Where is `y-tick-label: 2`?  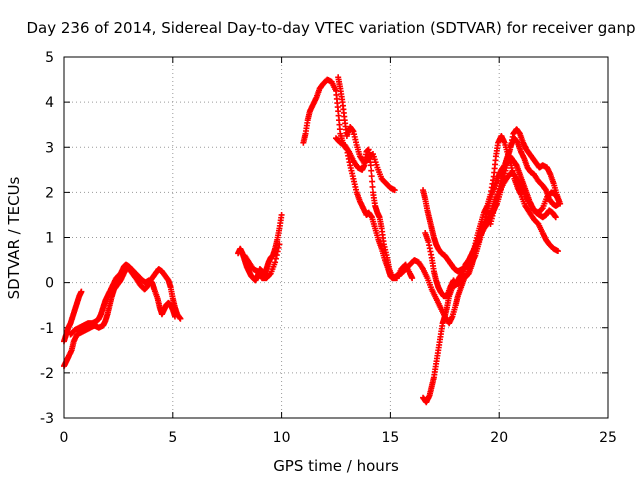
y-tick-label: 2 is located at coordinates (49, 193).